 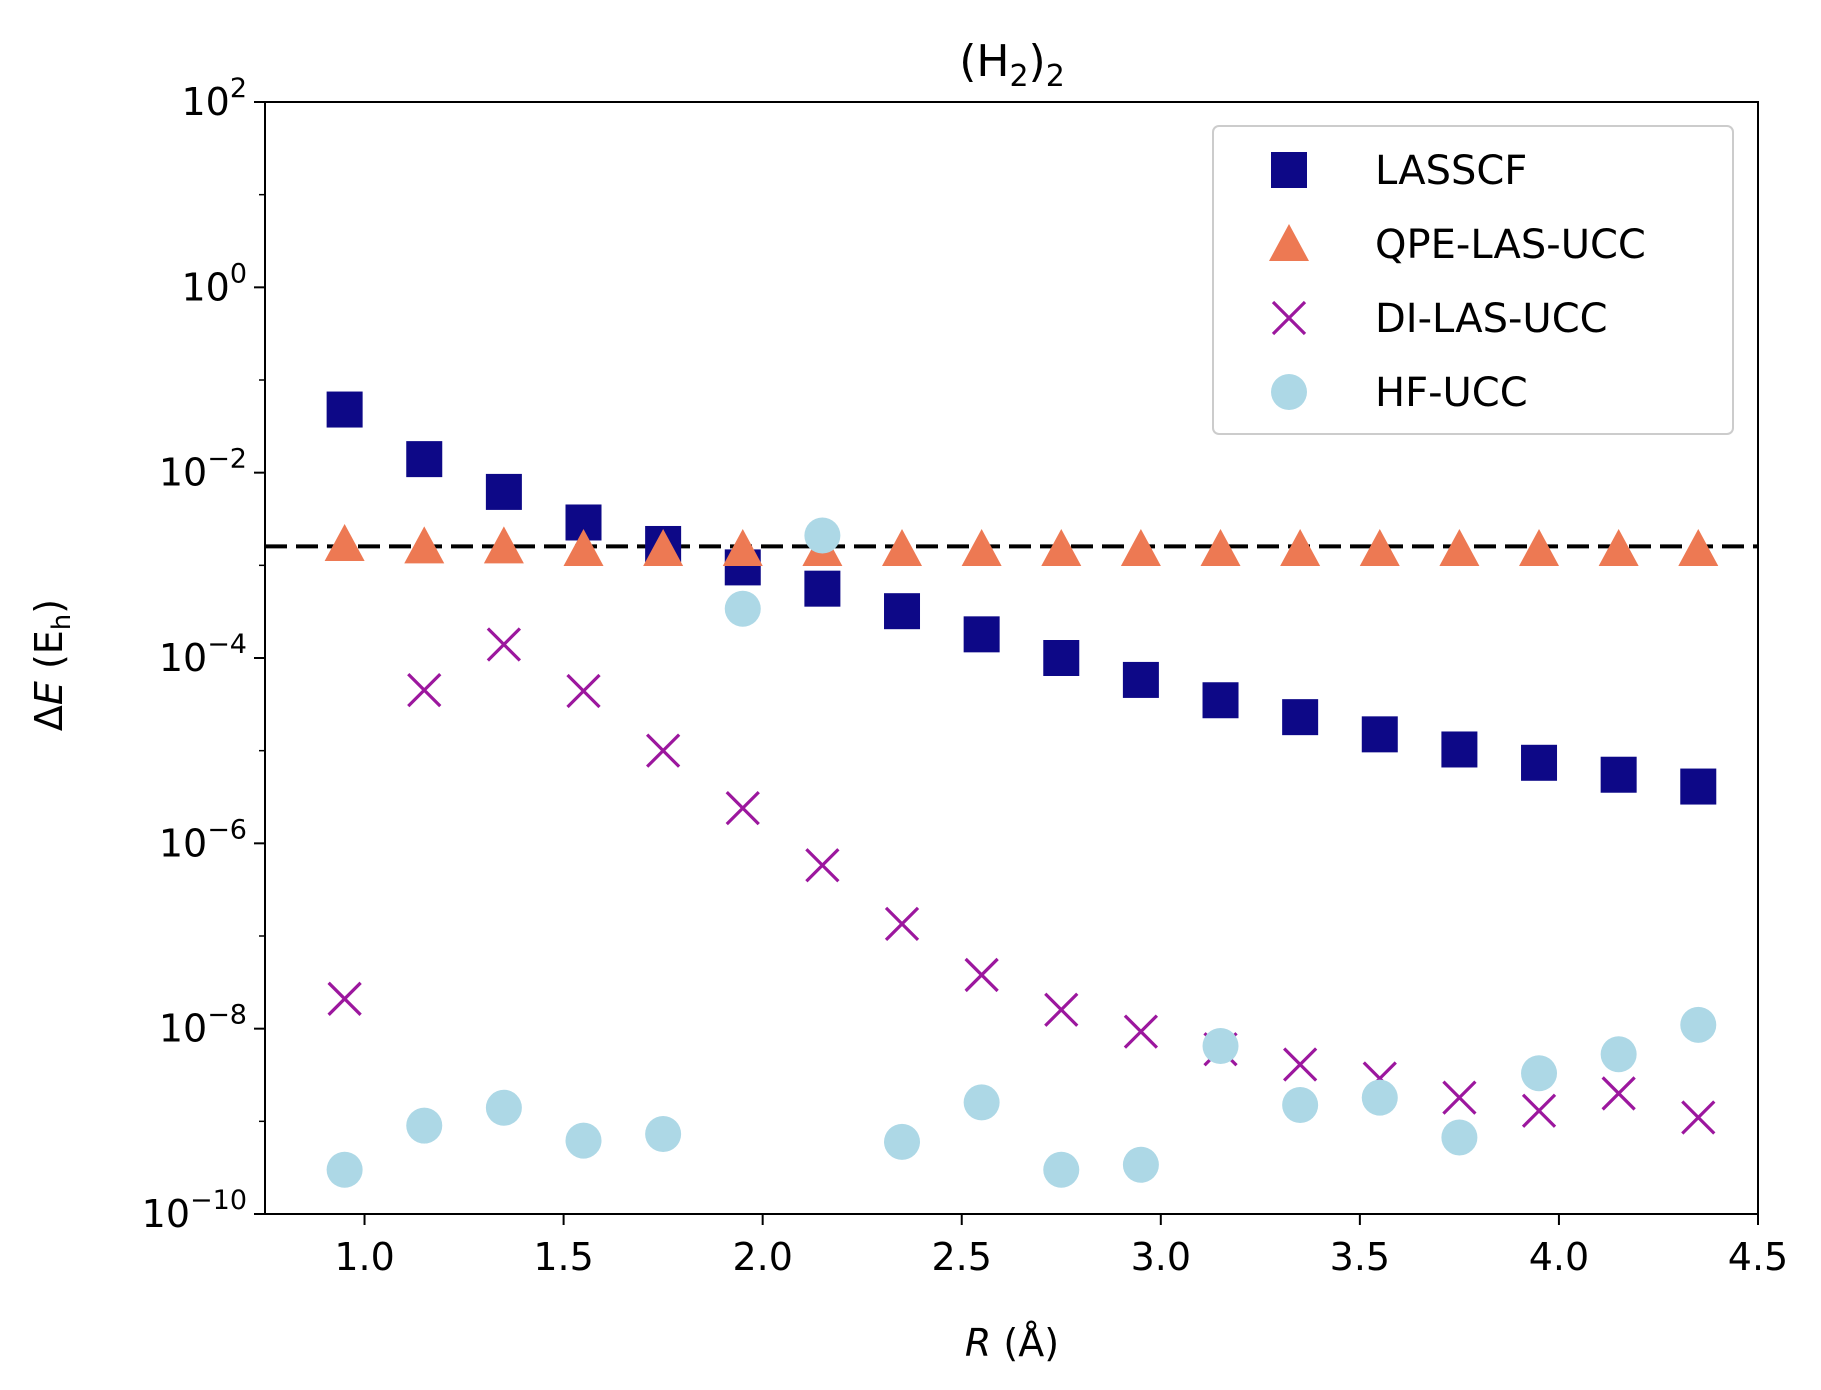 I want to click on y-tick-label-exp: −2, so click(x=227, y=459).